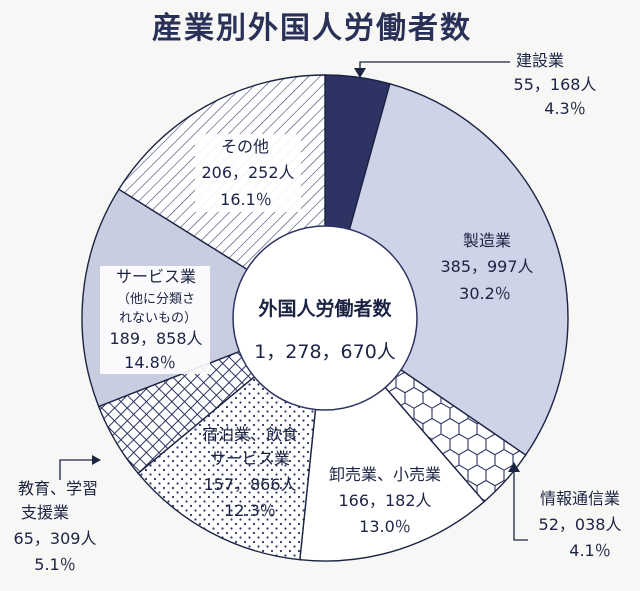 The image size is (640, 591). Describe the element at coordinates (75, 469) in the screenshot. I see `leader-kyoiku` at that location.